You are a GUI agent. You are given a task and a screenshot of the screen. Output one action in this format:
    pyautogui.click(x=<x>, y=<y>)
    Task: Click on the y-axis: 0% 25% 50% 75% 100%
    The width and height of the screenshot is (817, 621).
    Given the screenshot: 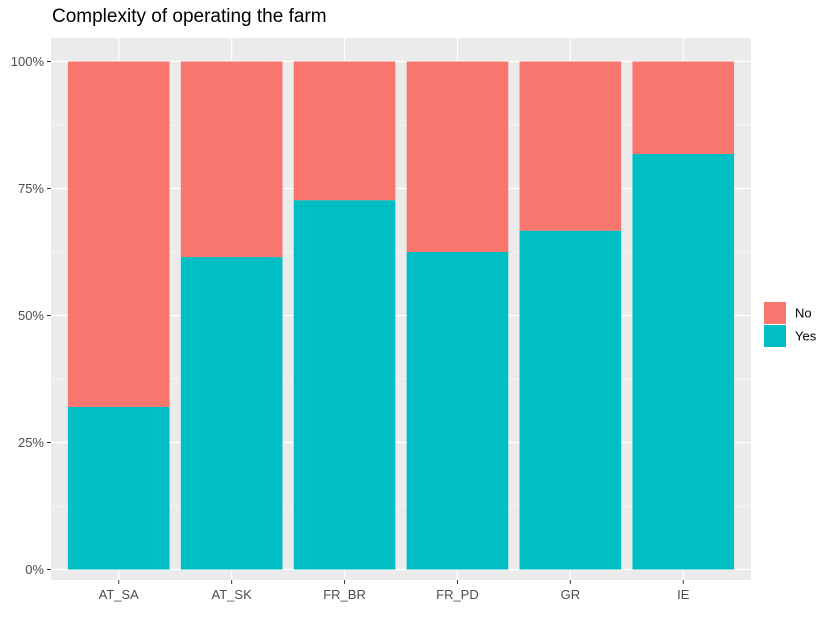 What is the action you would take?
    pyautogui.click(x=31, y=315)
    